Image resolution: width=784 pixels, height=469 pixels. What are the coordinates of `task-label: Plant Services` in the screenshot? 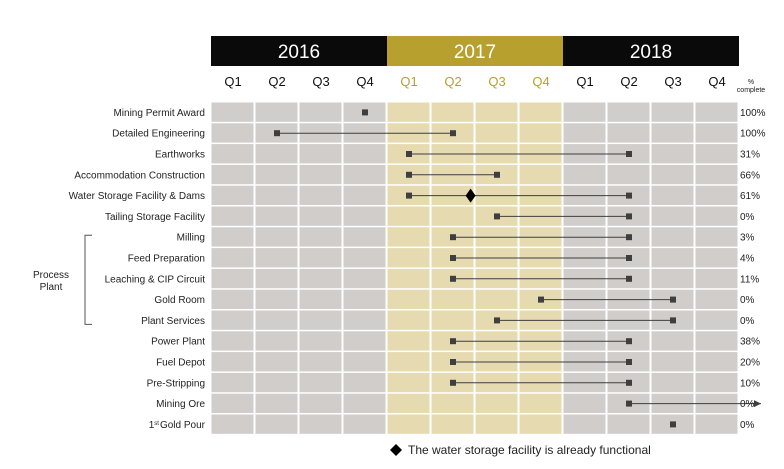 It's located at (173, 321).